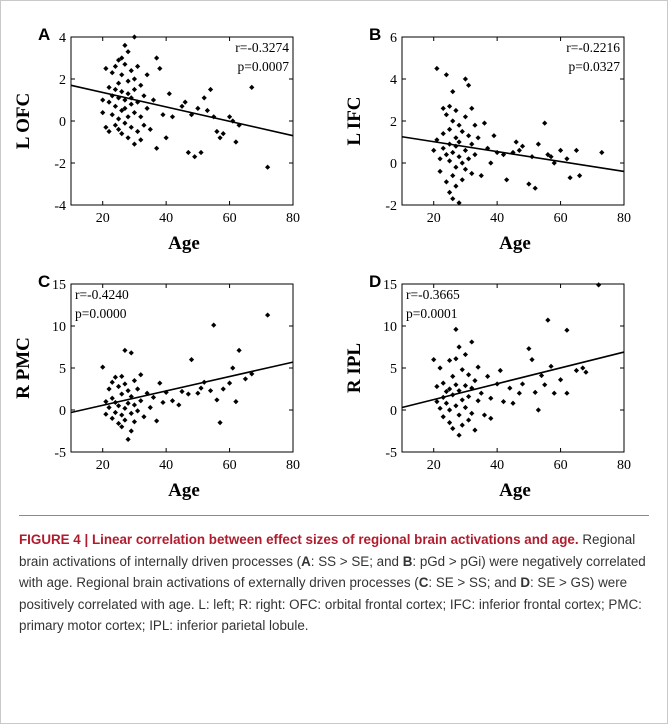 Image resolution: width=668 pixels, height=724 pixels. Describe the element at coordinates (166, 465) in the screenshot. I see `x-tick-label: 40` at that location.